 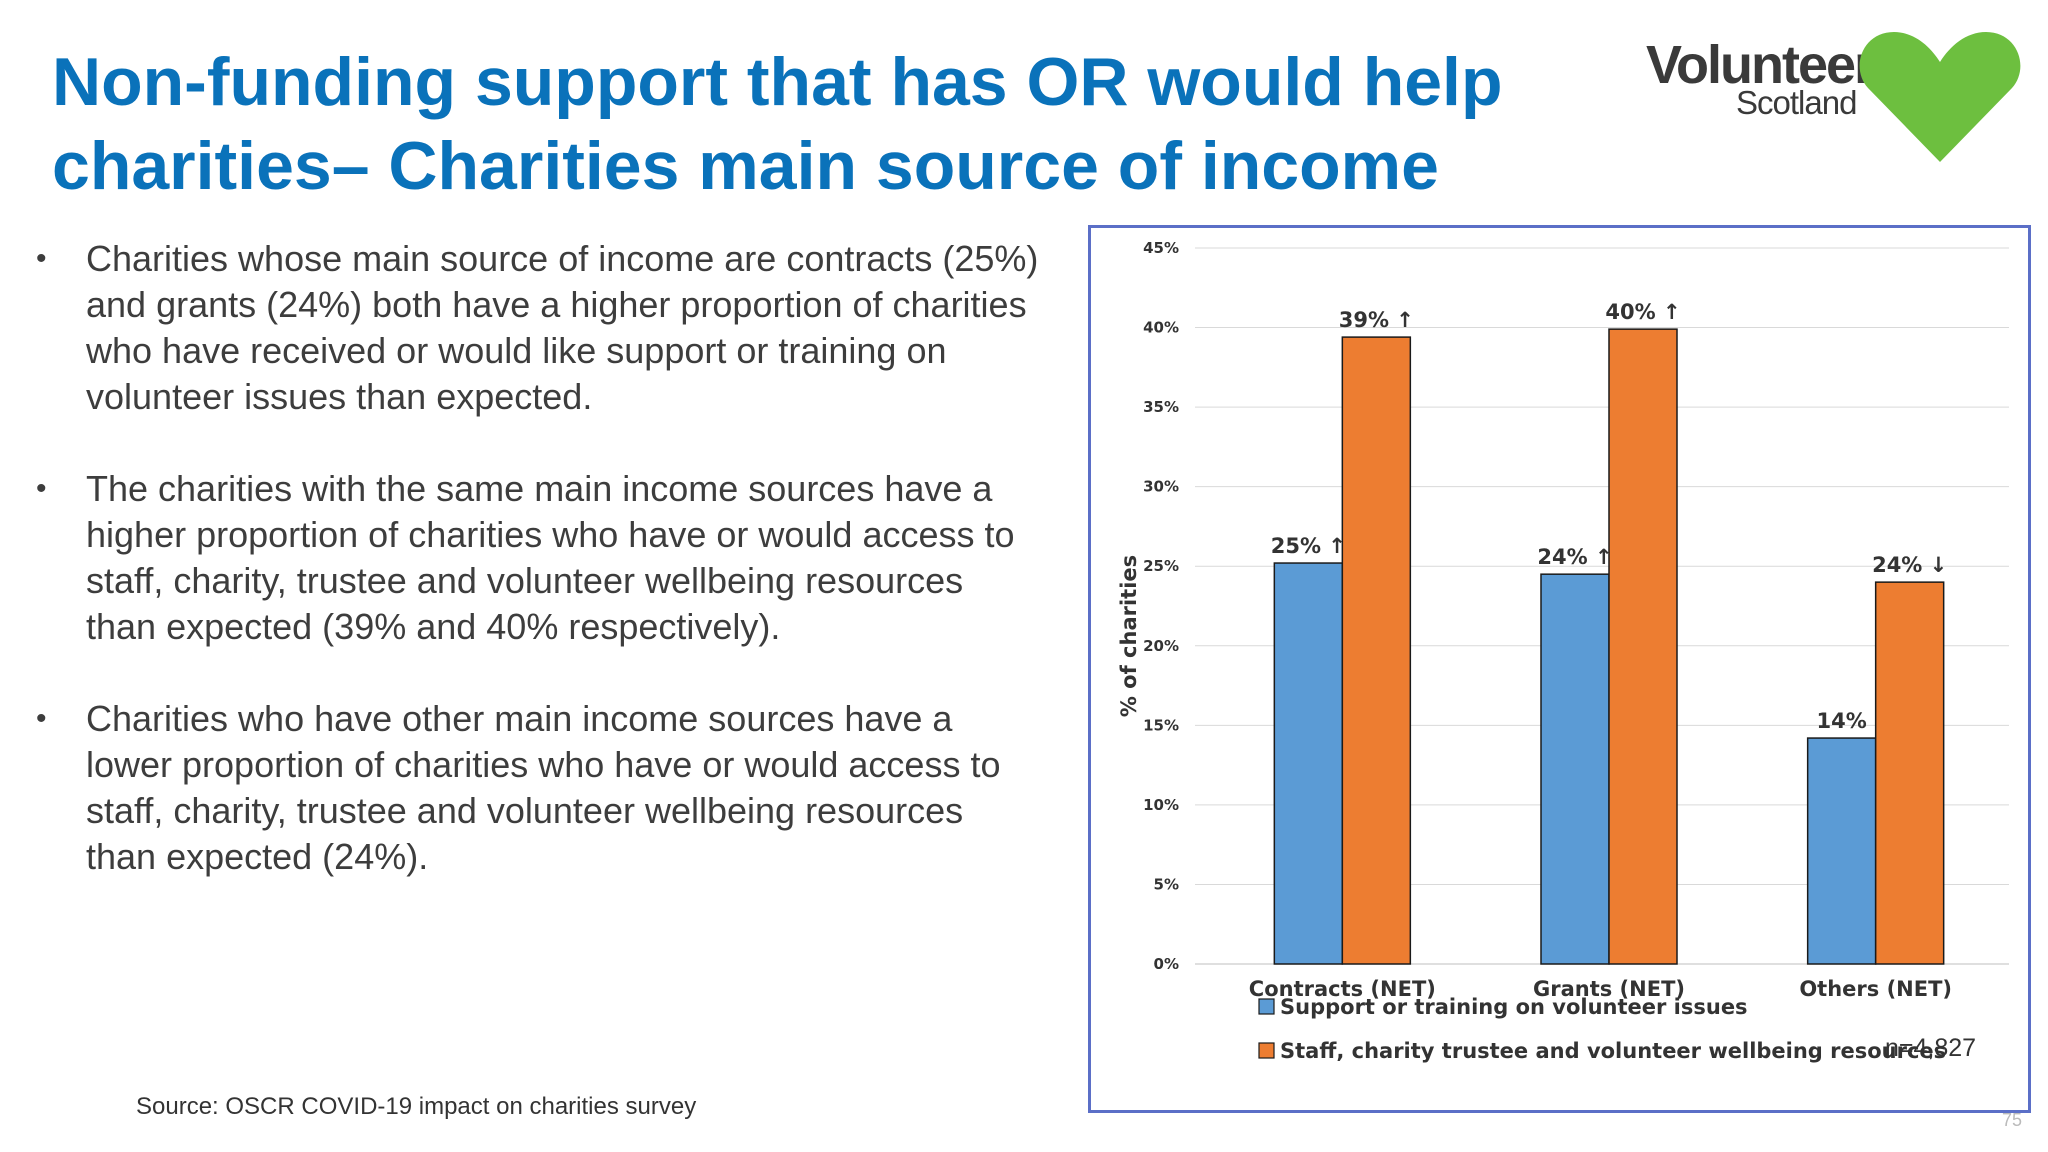 What do you see at coordinates (1842, 721) in the screenshot?
I see `data-label: 14%` at bounding box center [1842, 721].